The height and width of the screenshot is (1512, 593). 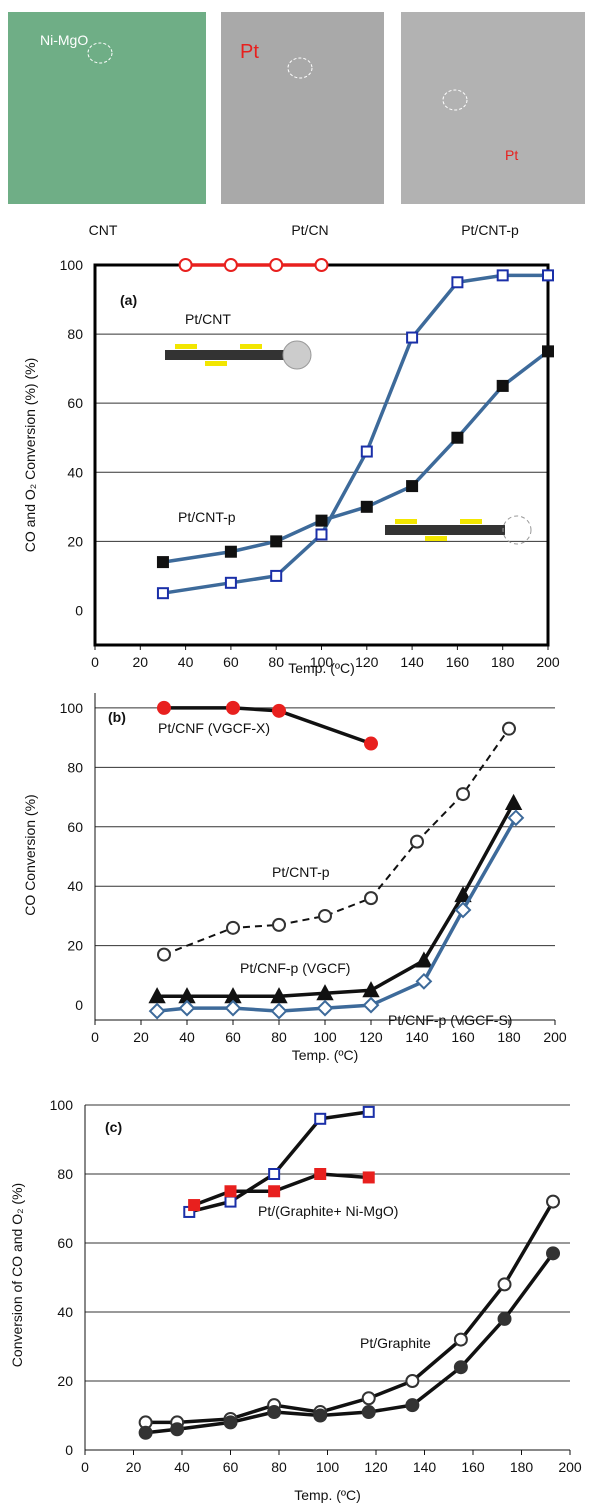 What do you see at coordinates (376, 1467) in the screenshot?
I see `x-tick-label: 120` at bounding box center [376, 1467].